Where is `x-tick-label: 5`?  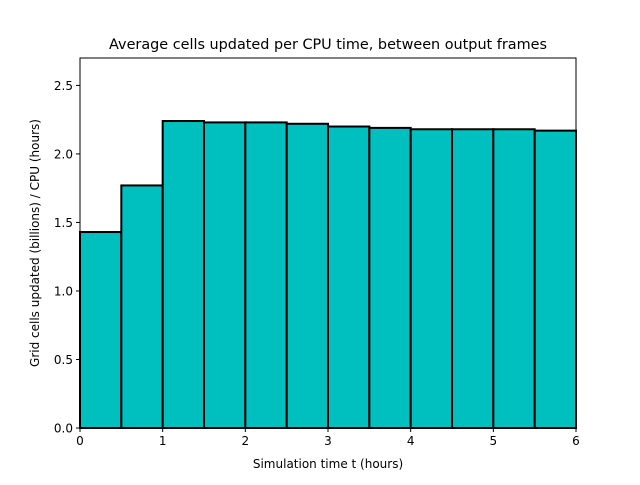 x-tick-label: 5 is located at coordinates (494, 441).